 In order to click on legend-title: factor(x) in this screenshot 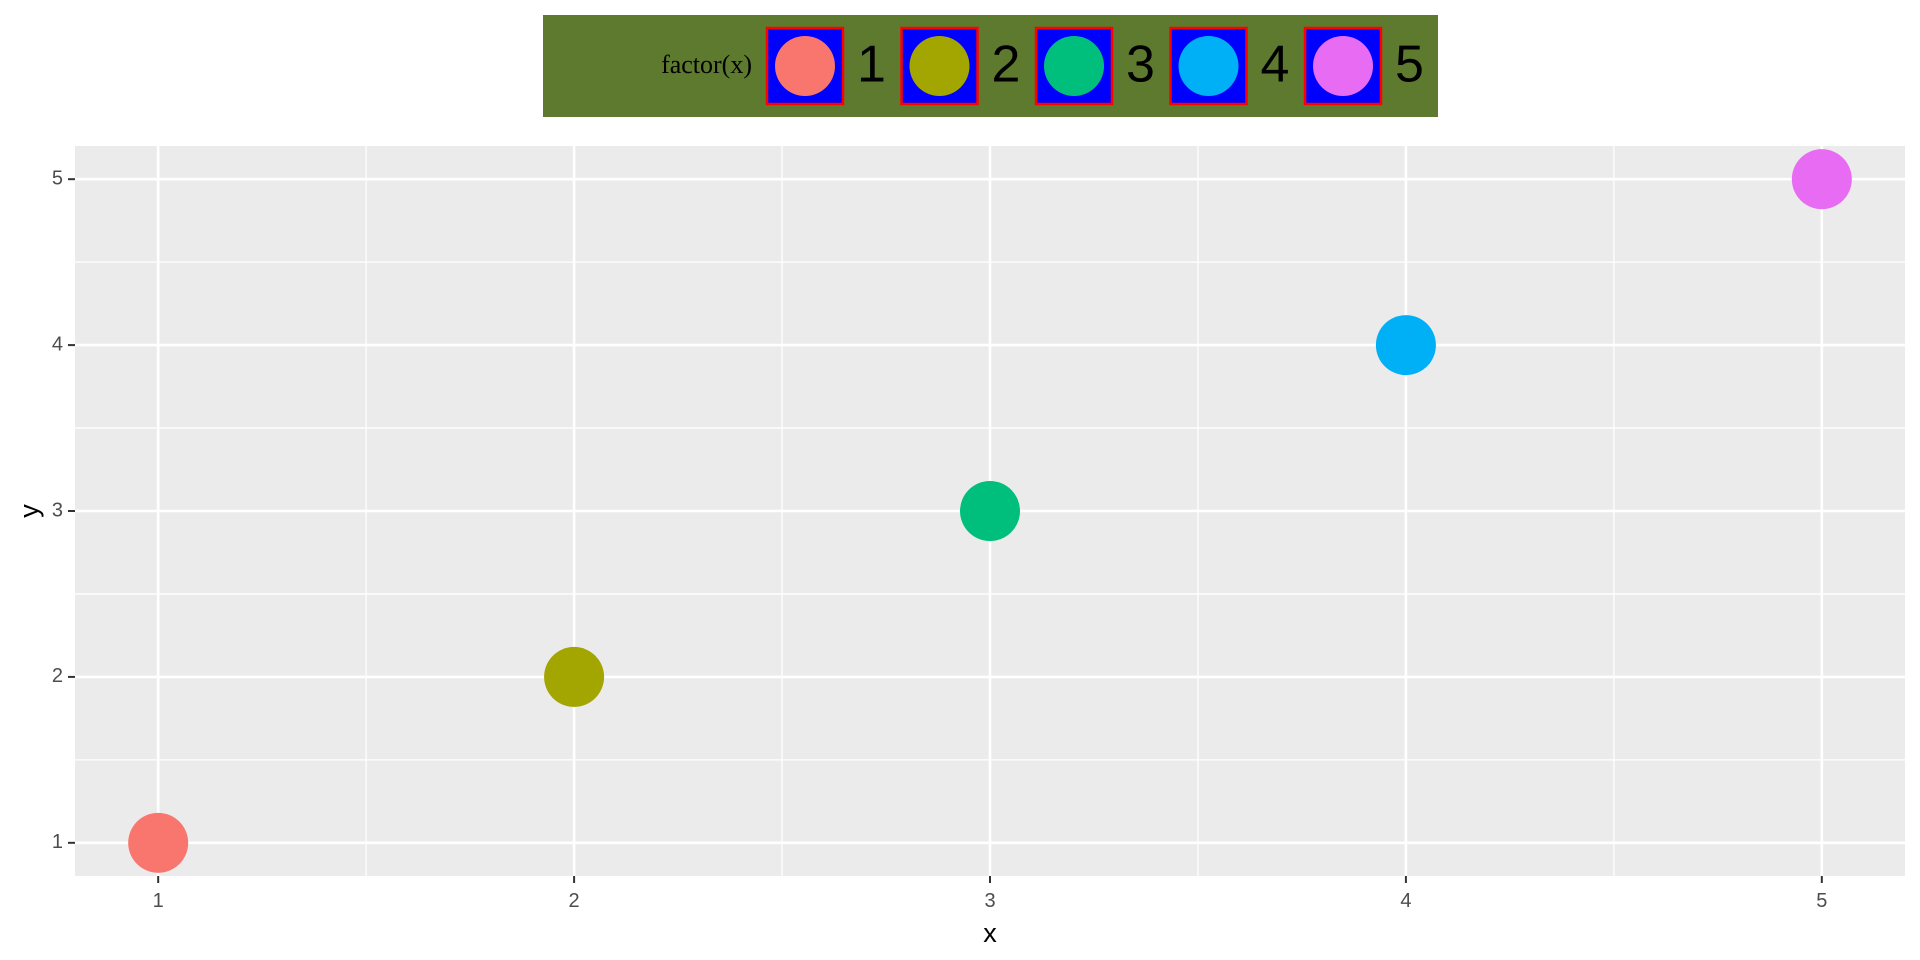, I will do `click(706, 64)`.